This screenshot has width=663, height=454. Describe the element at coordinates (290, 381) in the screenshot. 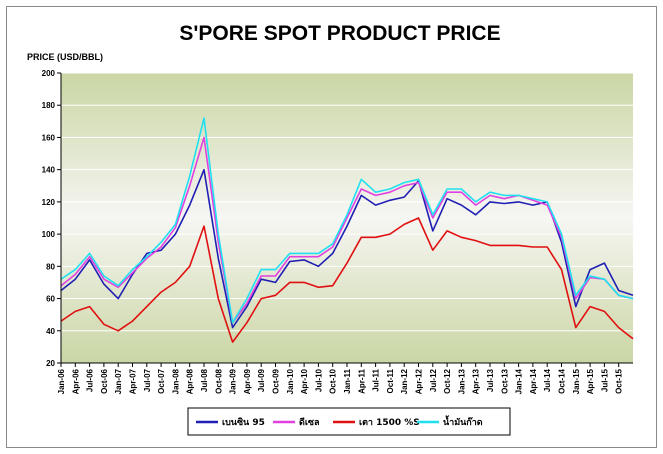

I see `x-tick-label: Jan-10` at that location.